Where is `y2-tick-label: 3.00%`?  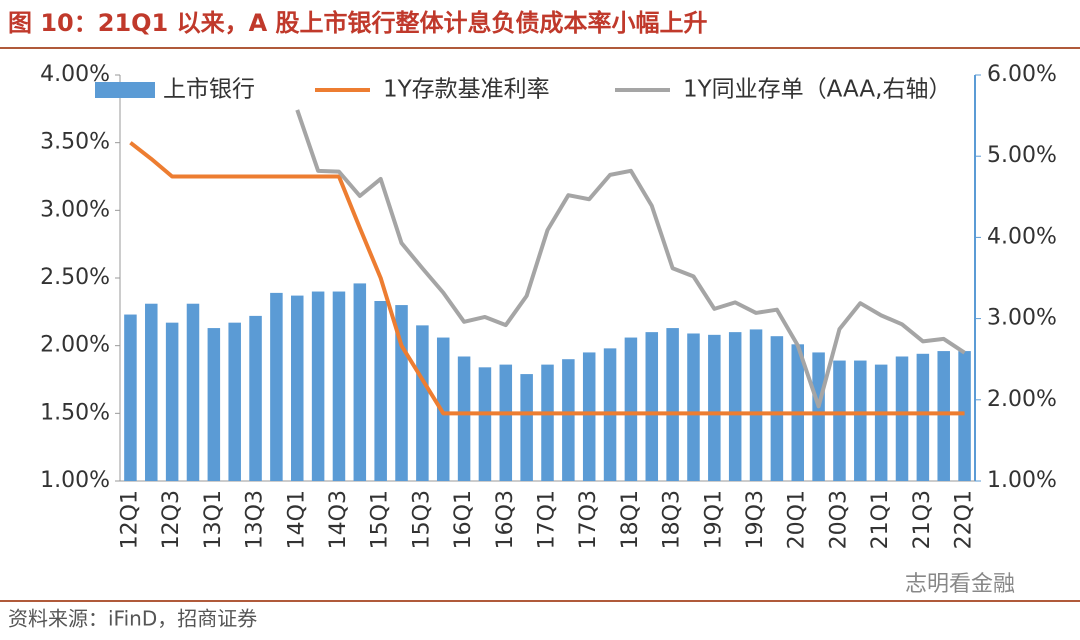
y2-tick-label: 3.00% is located at coordinates (1022, 318).